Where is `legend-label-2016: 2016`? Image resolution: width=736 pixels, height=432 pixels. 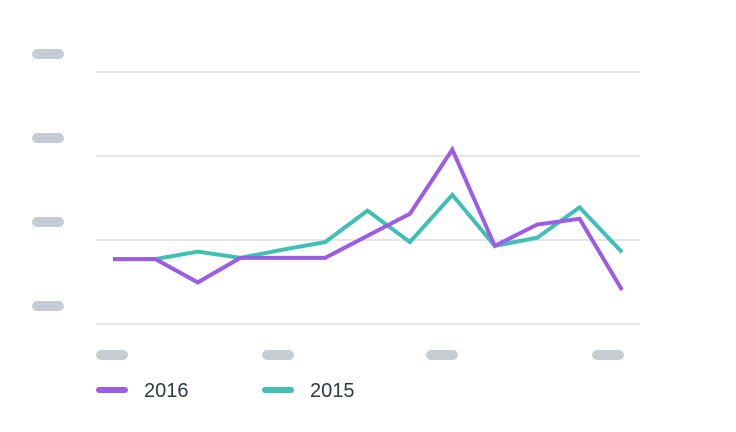
legend-label-2016: 2016 is located at coordinates (166, 391).